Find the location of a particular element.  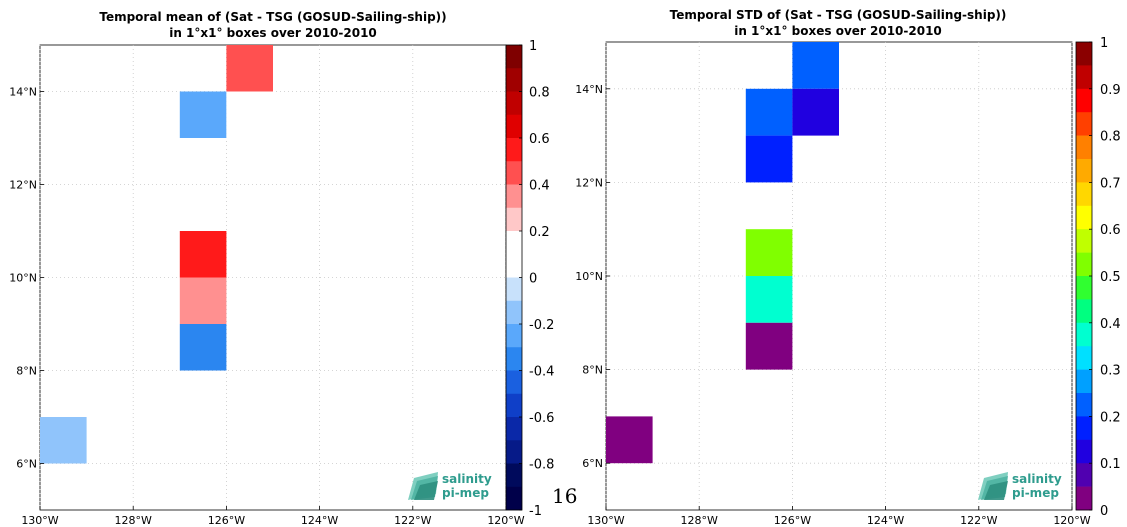

colorbar-tick-label: 0.9 is located at coordinates (1110, 90).